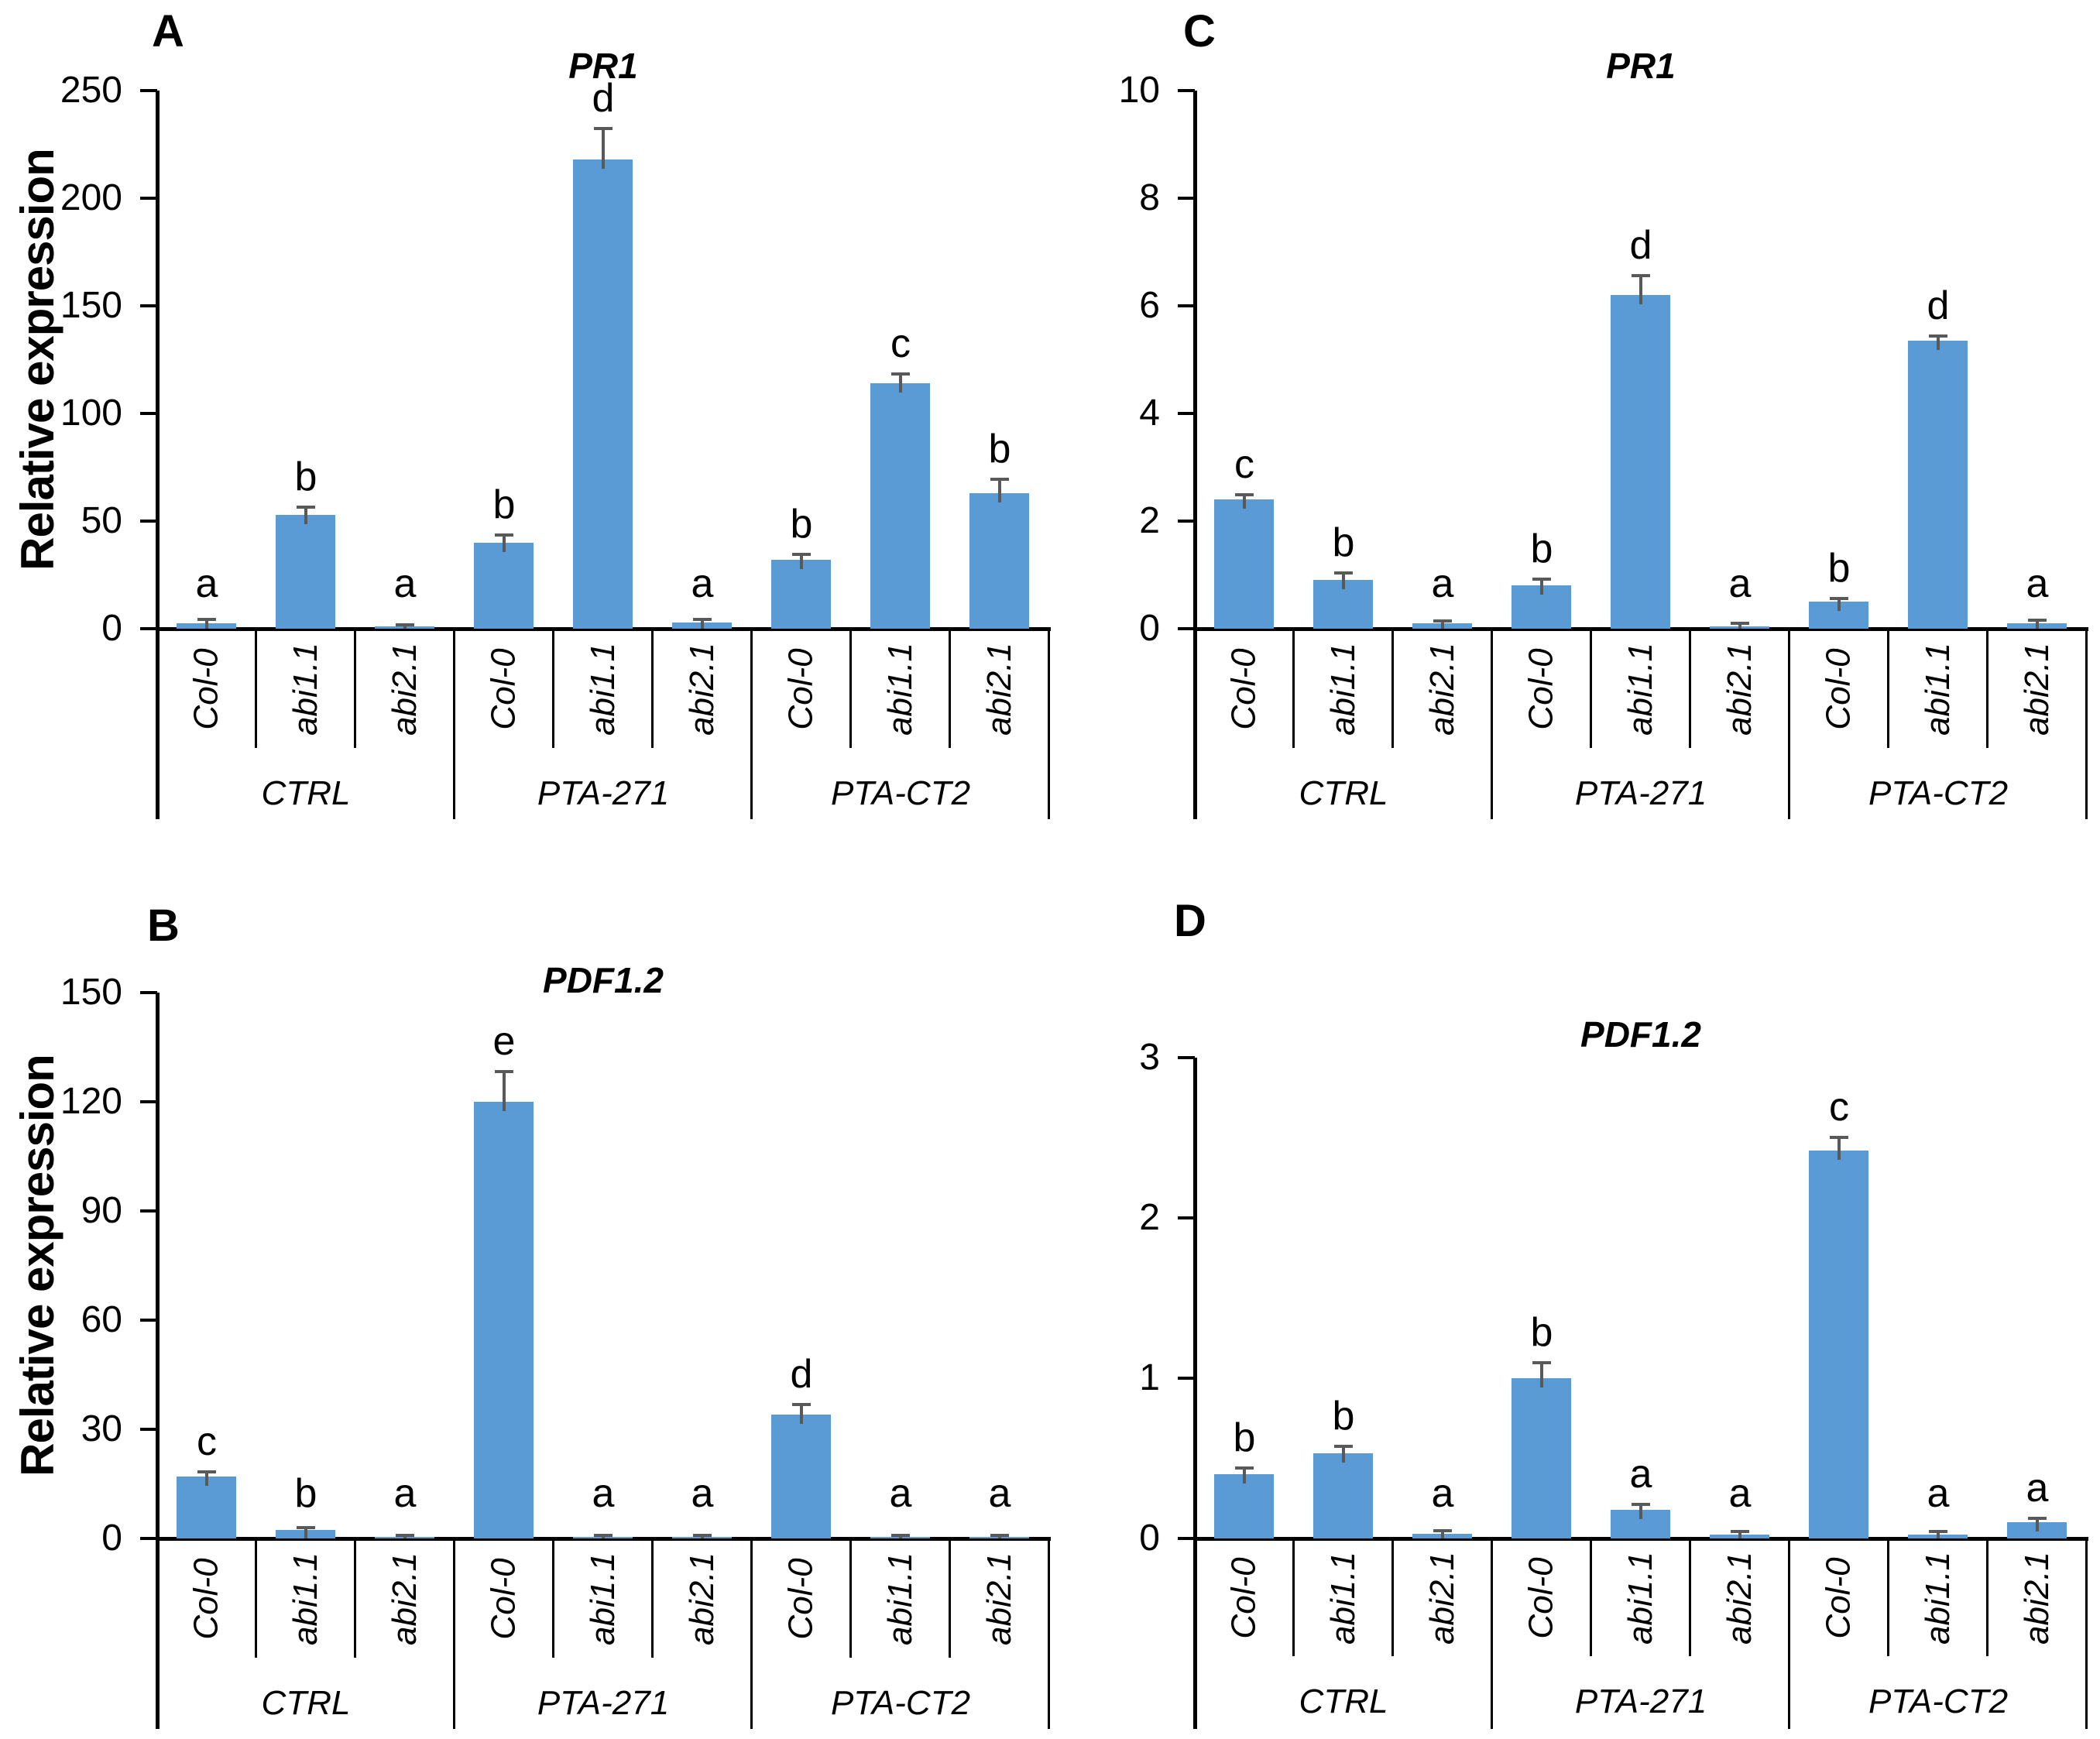 The image size is (2100, 1739). I want to click on y-tick-label: 2, so click(1149, 520).